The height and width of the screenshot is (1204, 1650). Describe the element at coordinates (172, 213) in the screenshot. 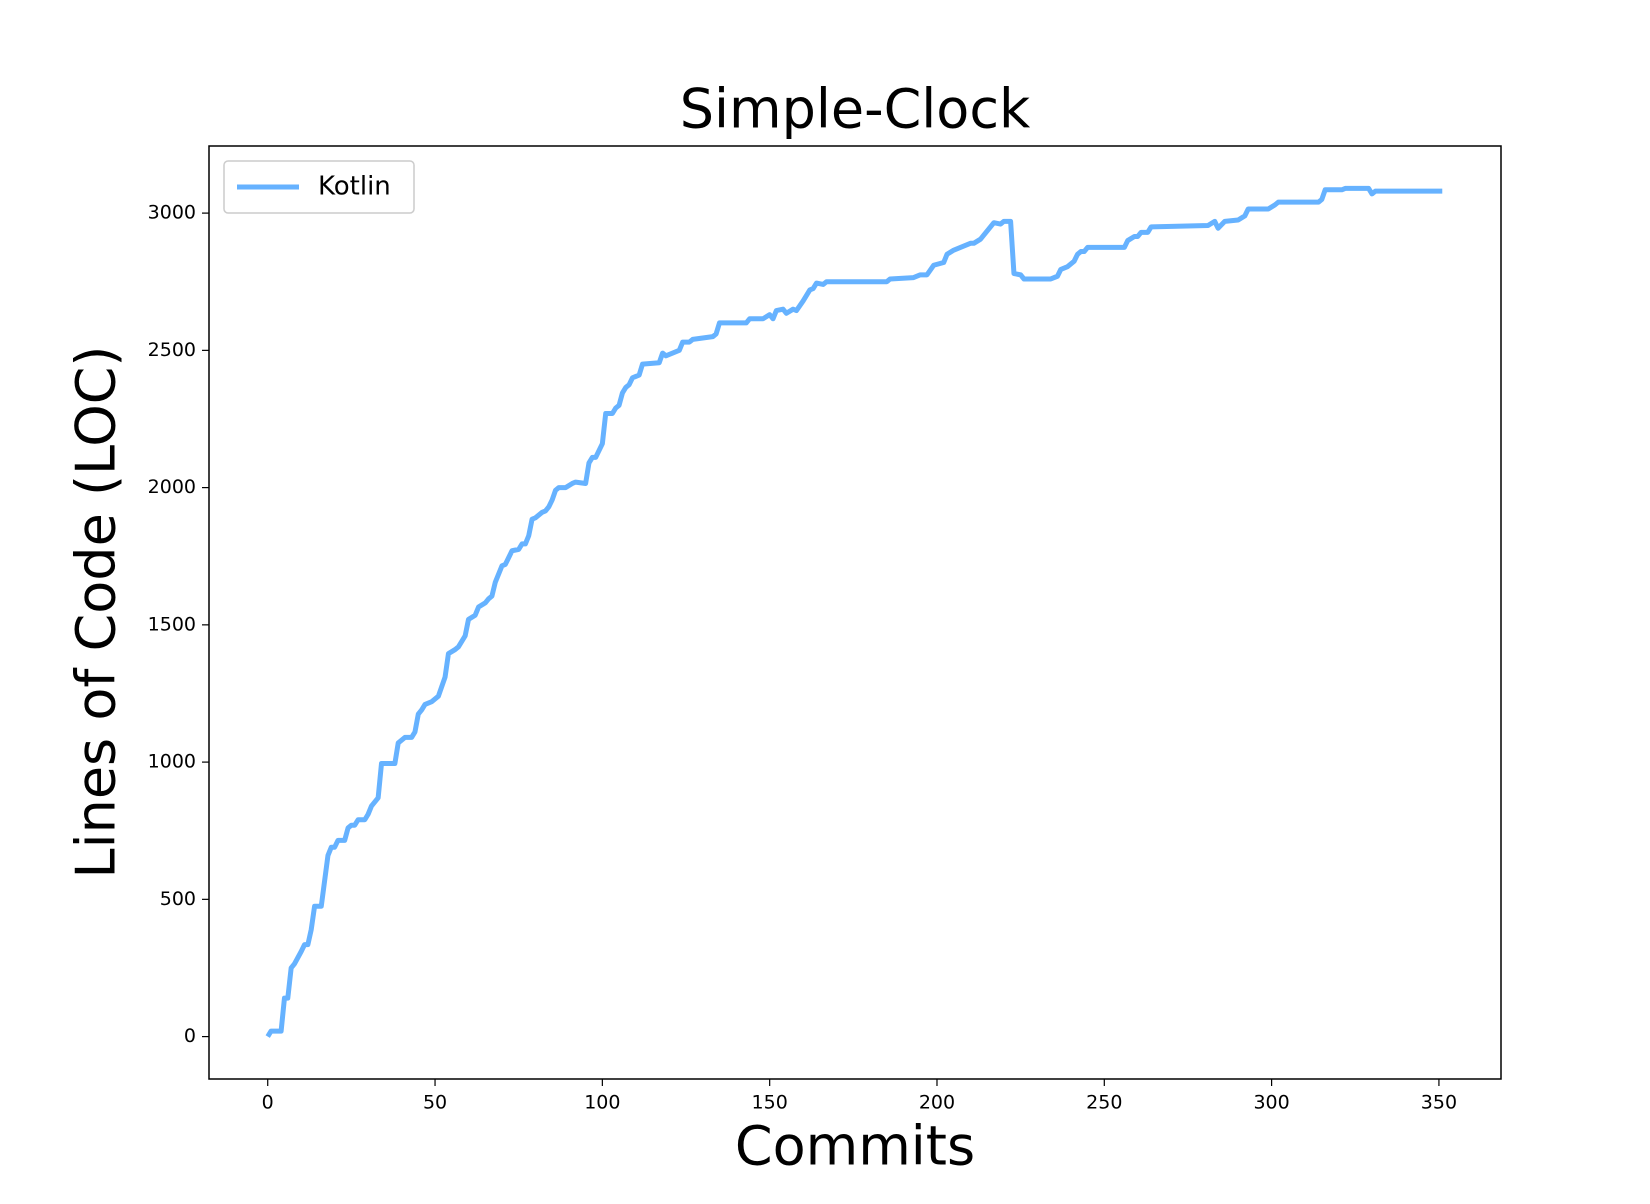

I see `y-tick-label: 3000` at that location.